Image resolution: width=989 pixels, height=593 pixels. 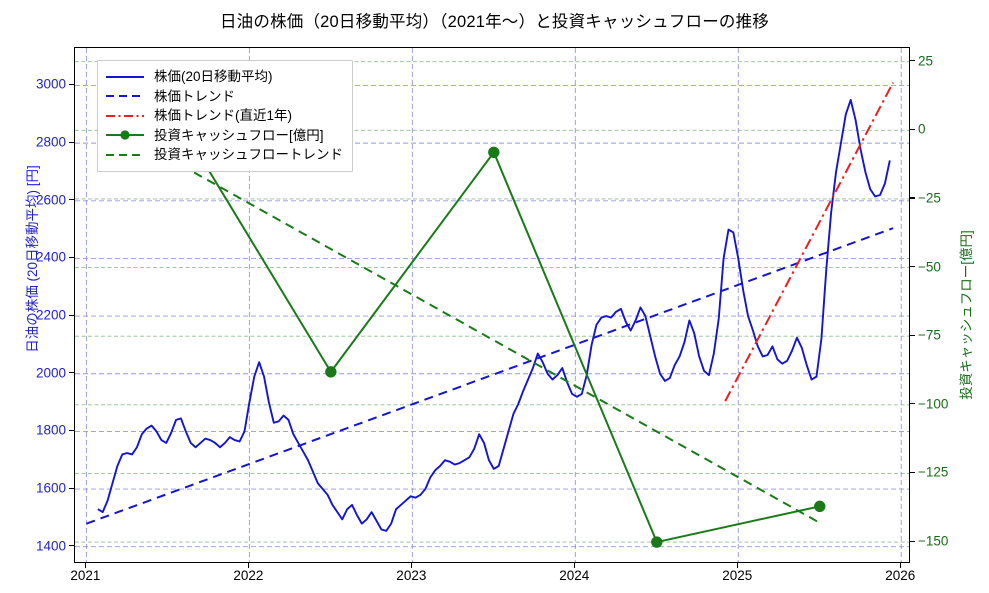 I want to click on left-axis-tick: 1800, so click(x=50, y=430).